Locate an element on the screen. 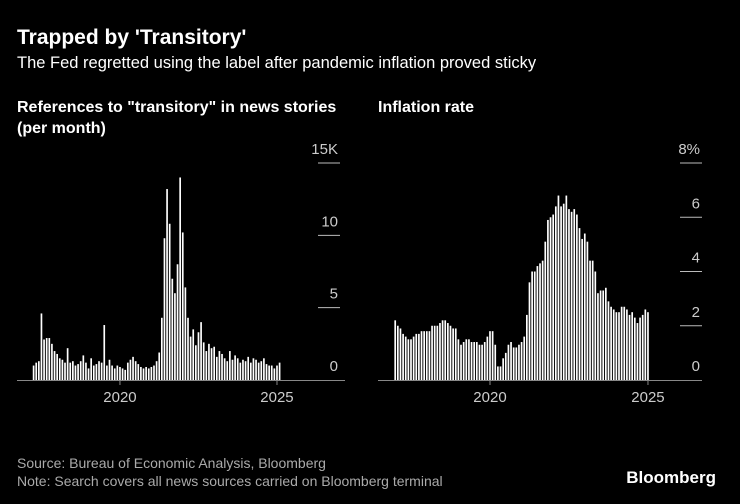  title-line: (per month) is located at coordinates (61, 128).